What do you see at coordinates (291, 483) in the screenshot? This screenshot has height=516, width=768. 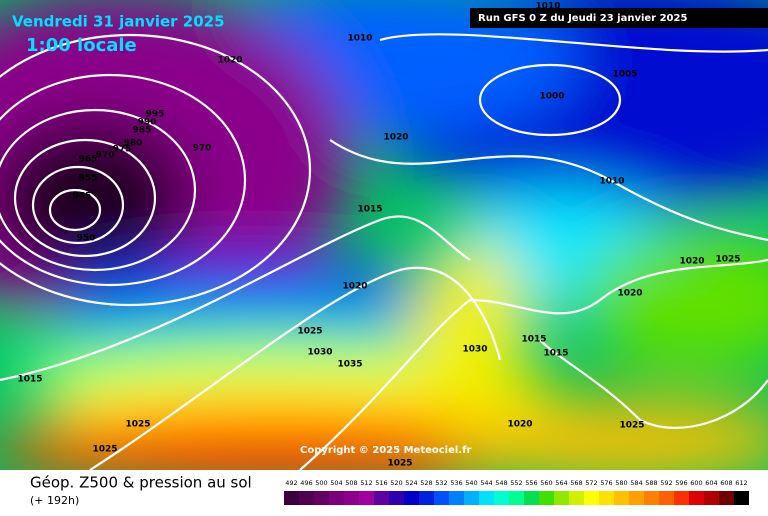 I see `scale-label: 492` at bounding box center [291, 483].